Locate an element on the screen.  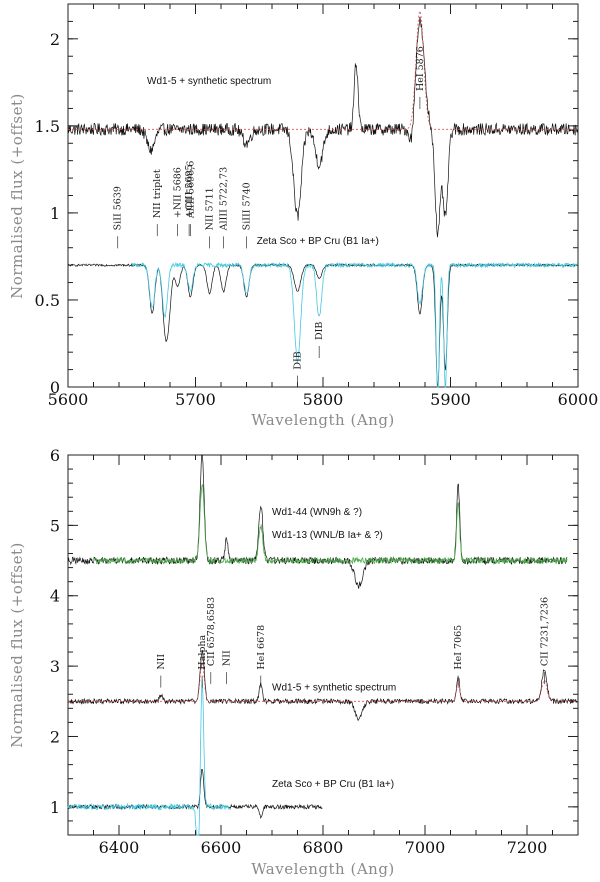
x-tick-label: 6000 is located at coordinates (578, 399).